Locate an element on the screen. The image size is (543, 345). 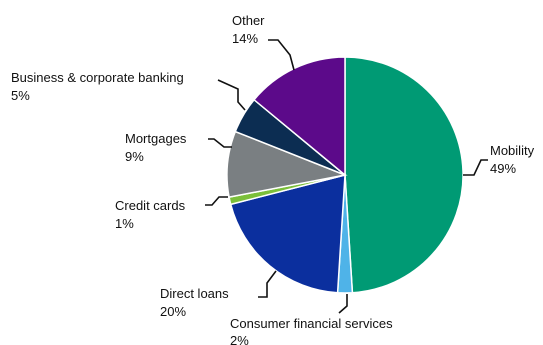
slice-label-other: Other is located at coordinates (248, 20).